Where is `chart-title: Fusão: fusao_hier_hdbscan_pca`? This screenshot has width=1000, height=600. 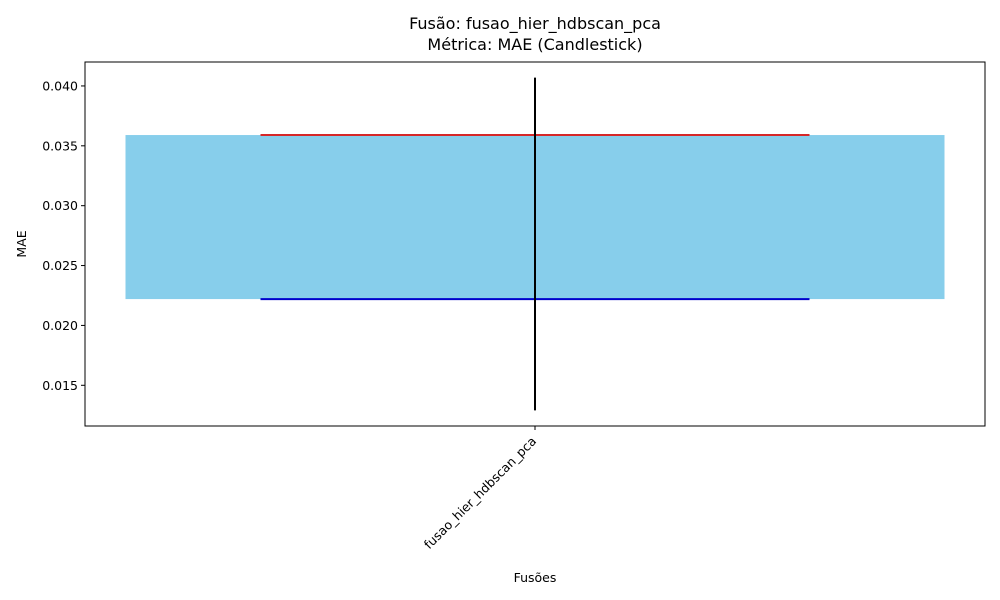 chart-title: Fusão: fusao_hier_hdbscan_pca is located at coordinates (535, 24).